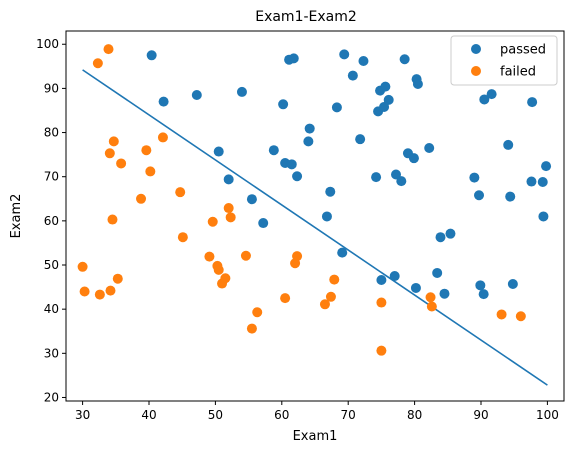 The width and height of the screenshot is (571, 453). Describe the element at coordinates (348, 415) in the screenshot. I see `x-tick-label-70: 70` at that location.